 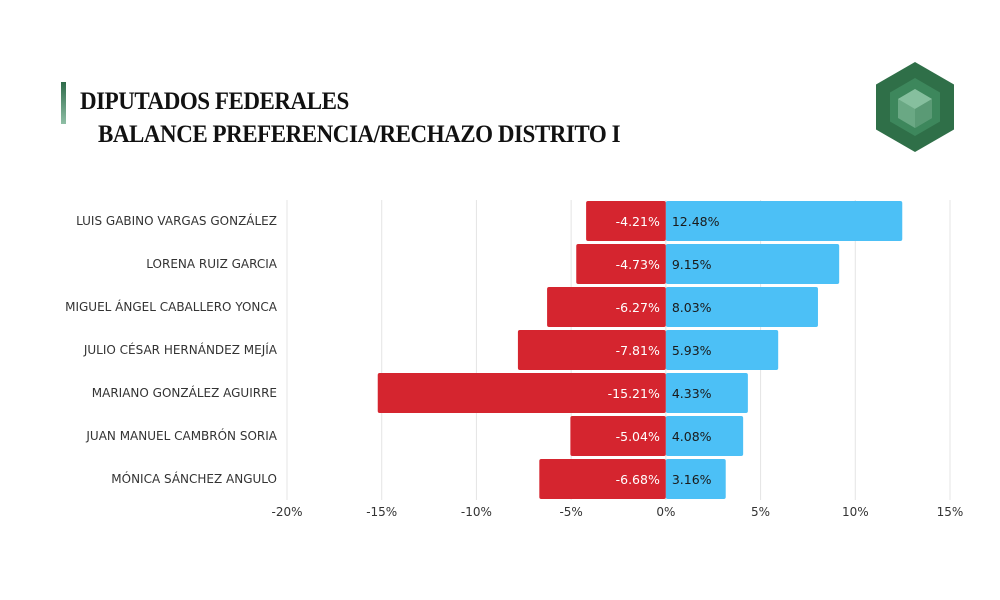 What do you see at coordinates (180, 349) in the screenshot?
I see `category-label: JULIO CÉSAR HERNÁNDEZ MEJÍA` at bounding box center [180, 349].